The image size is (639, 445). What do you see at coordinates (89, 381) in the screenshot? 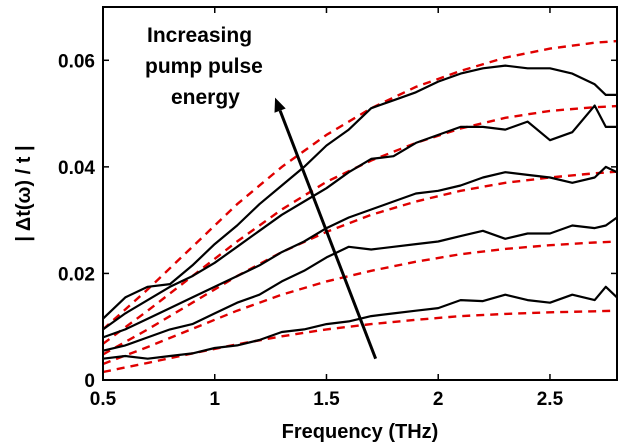
I see `y-tick-label: 0` at bounding box center [89, 381].